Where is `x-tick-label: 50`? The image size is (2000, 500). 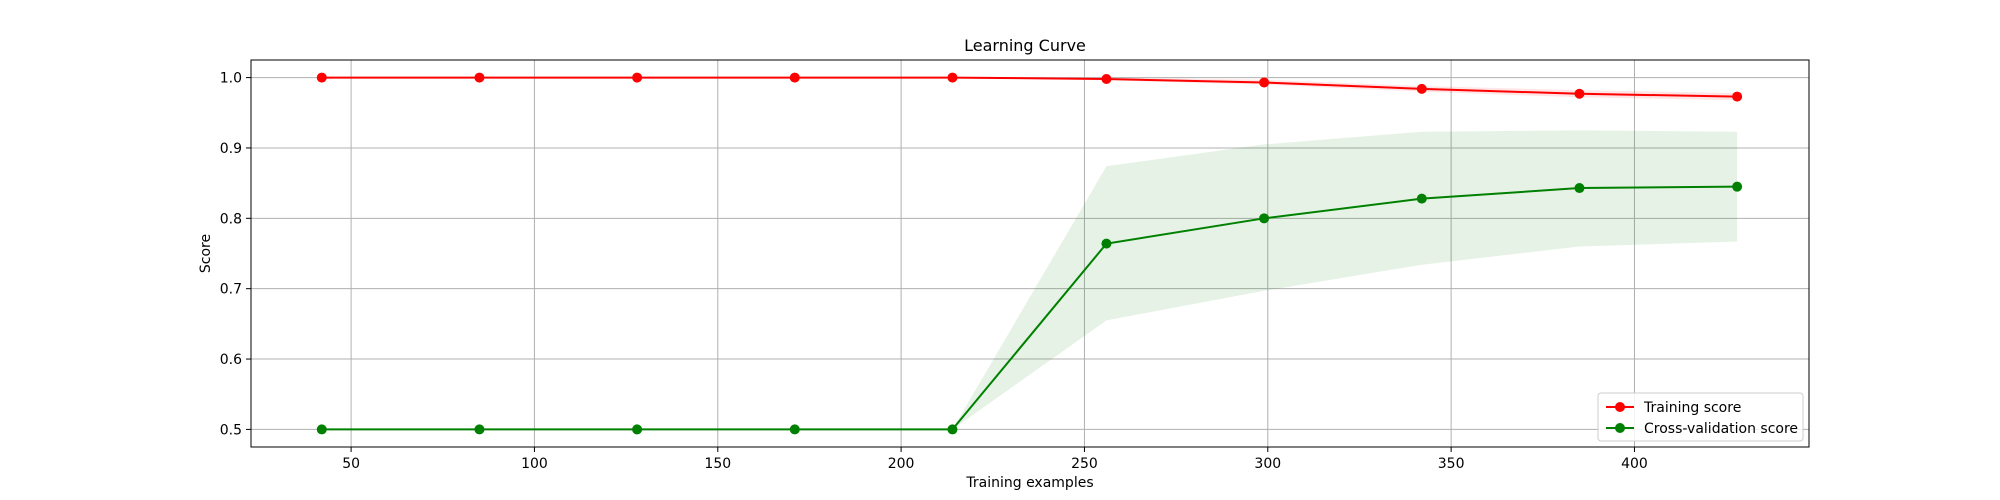
x-tick-label: 50 is located at coordinates (351, 464).